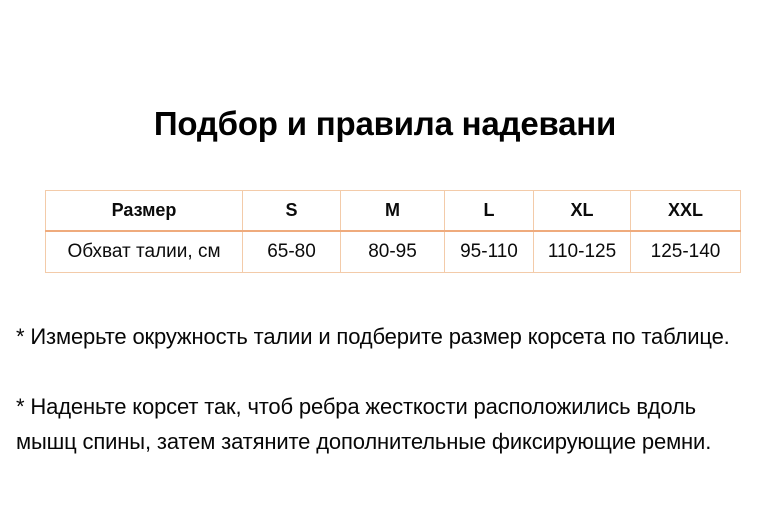 This screenshot has width=770, height=511. I want to click on page-title: Подбор и правила надевани, so click(385, 124).